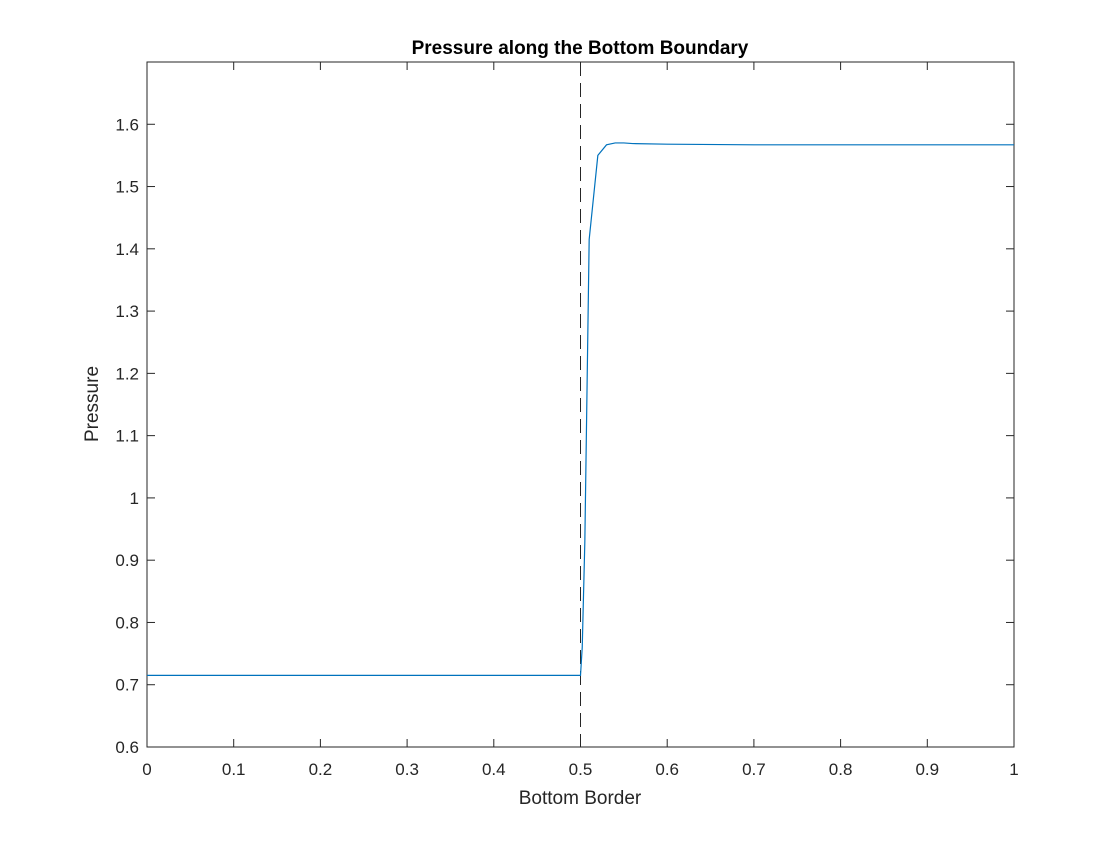 The height and width of the screenshot is (845, 1120). I want to click on x-tick-label: 0.5, so click(581, 769).